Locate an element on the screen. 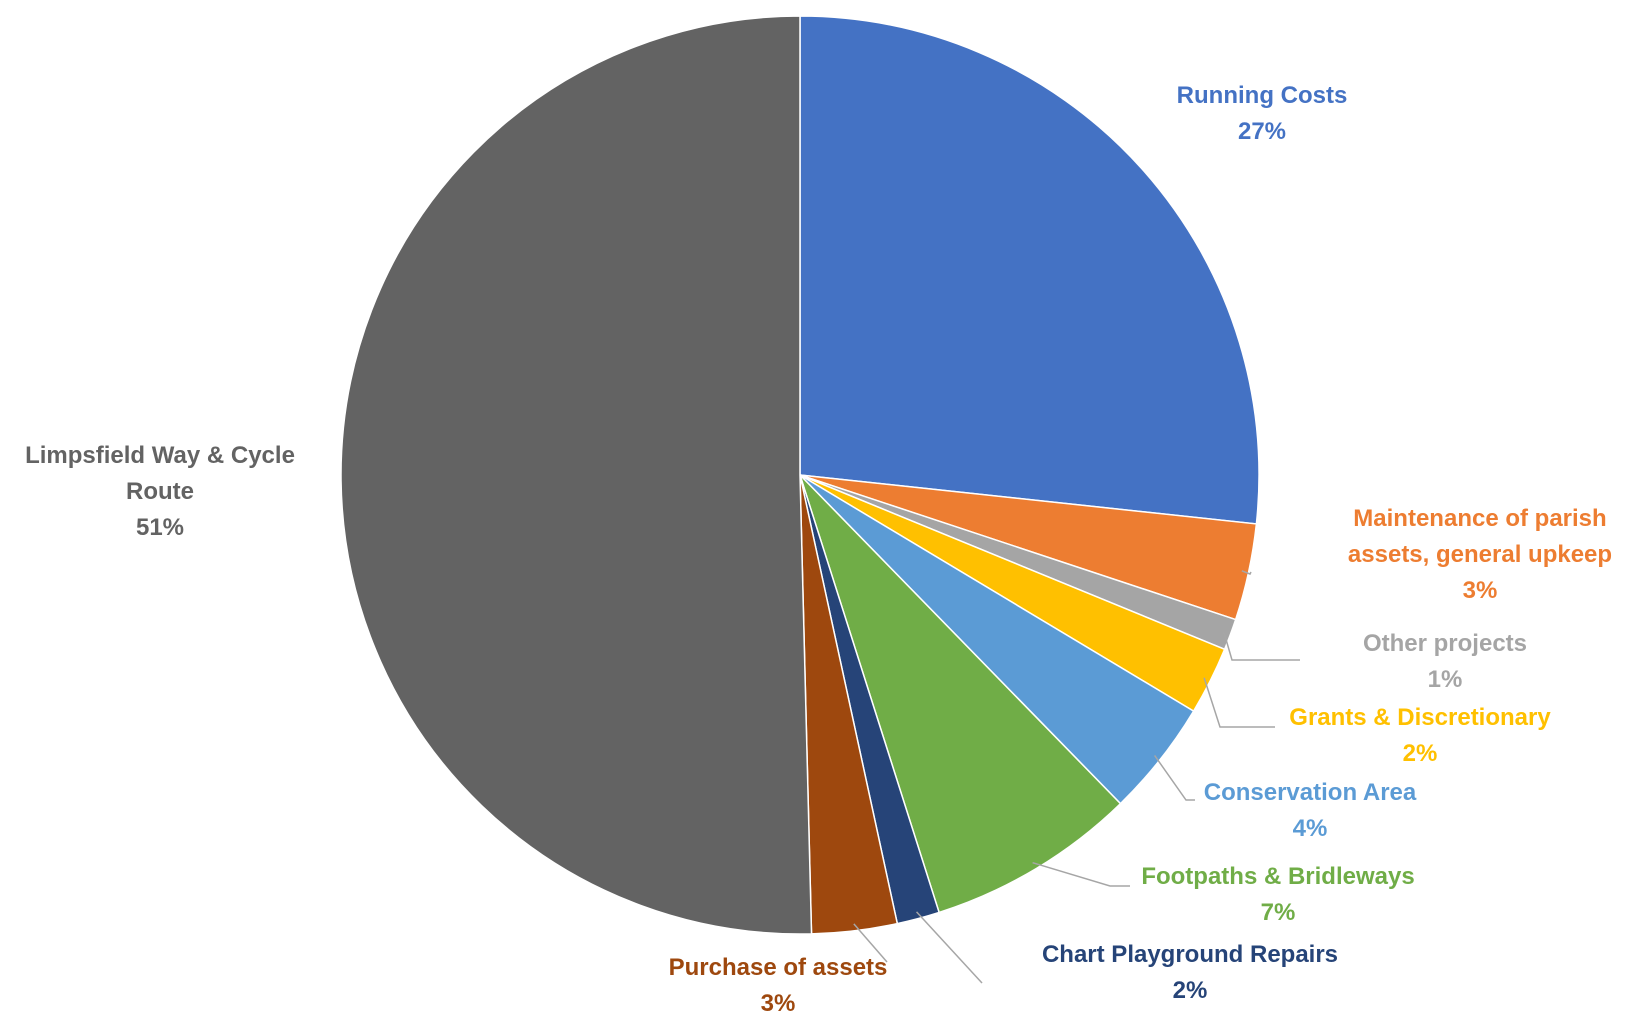 This screenshot has width=1635, height=1022. slice-label-purchase-of-assets: Purchase of assets is located at coordinates (778, 967).